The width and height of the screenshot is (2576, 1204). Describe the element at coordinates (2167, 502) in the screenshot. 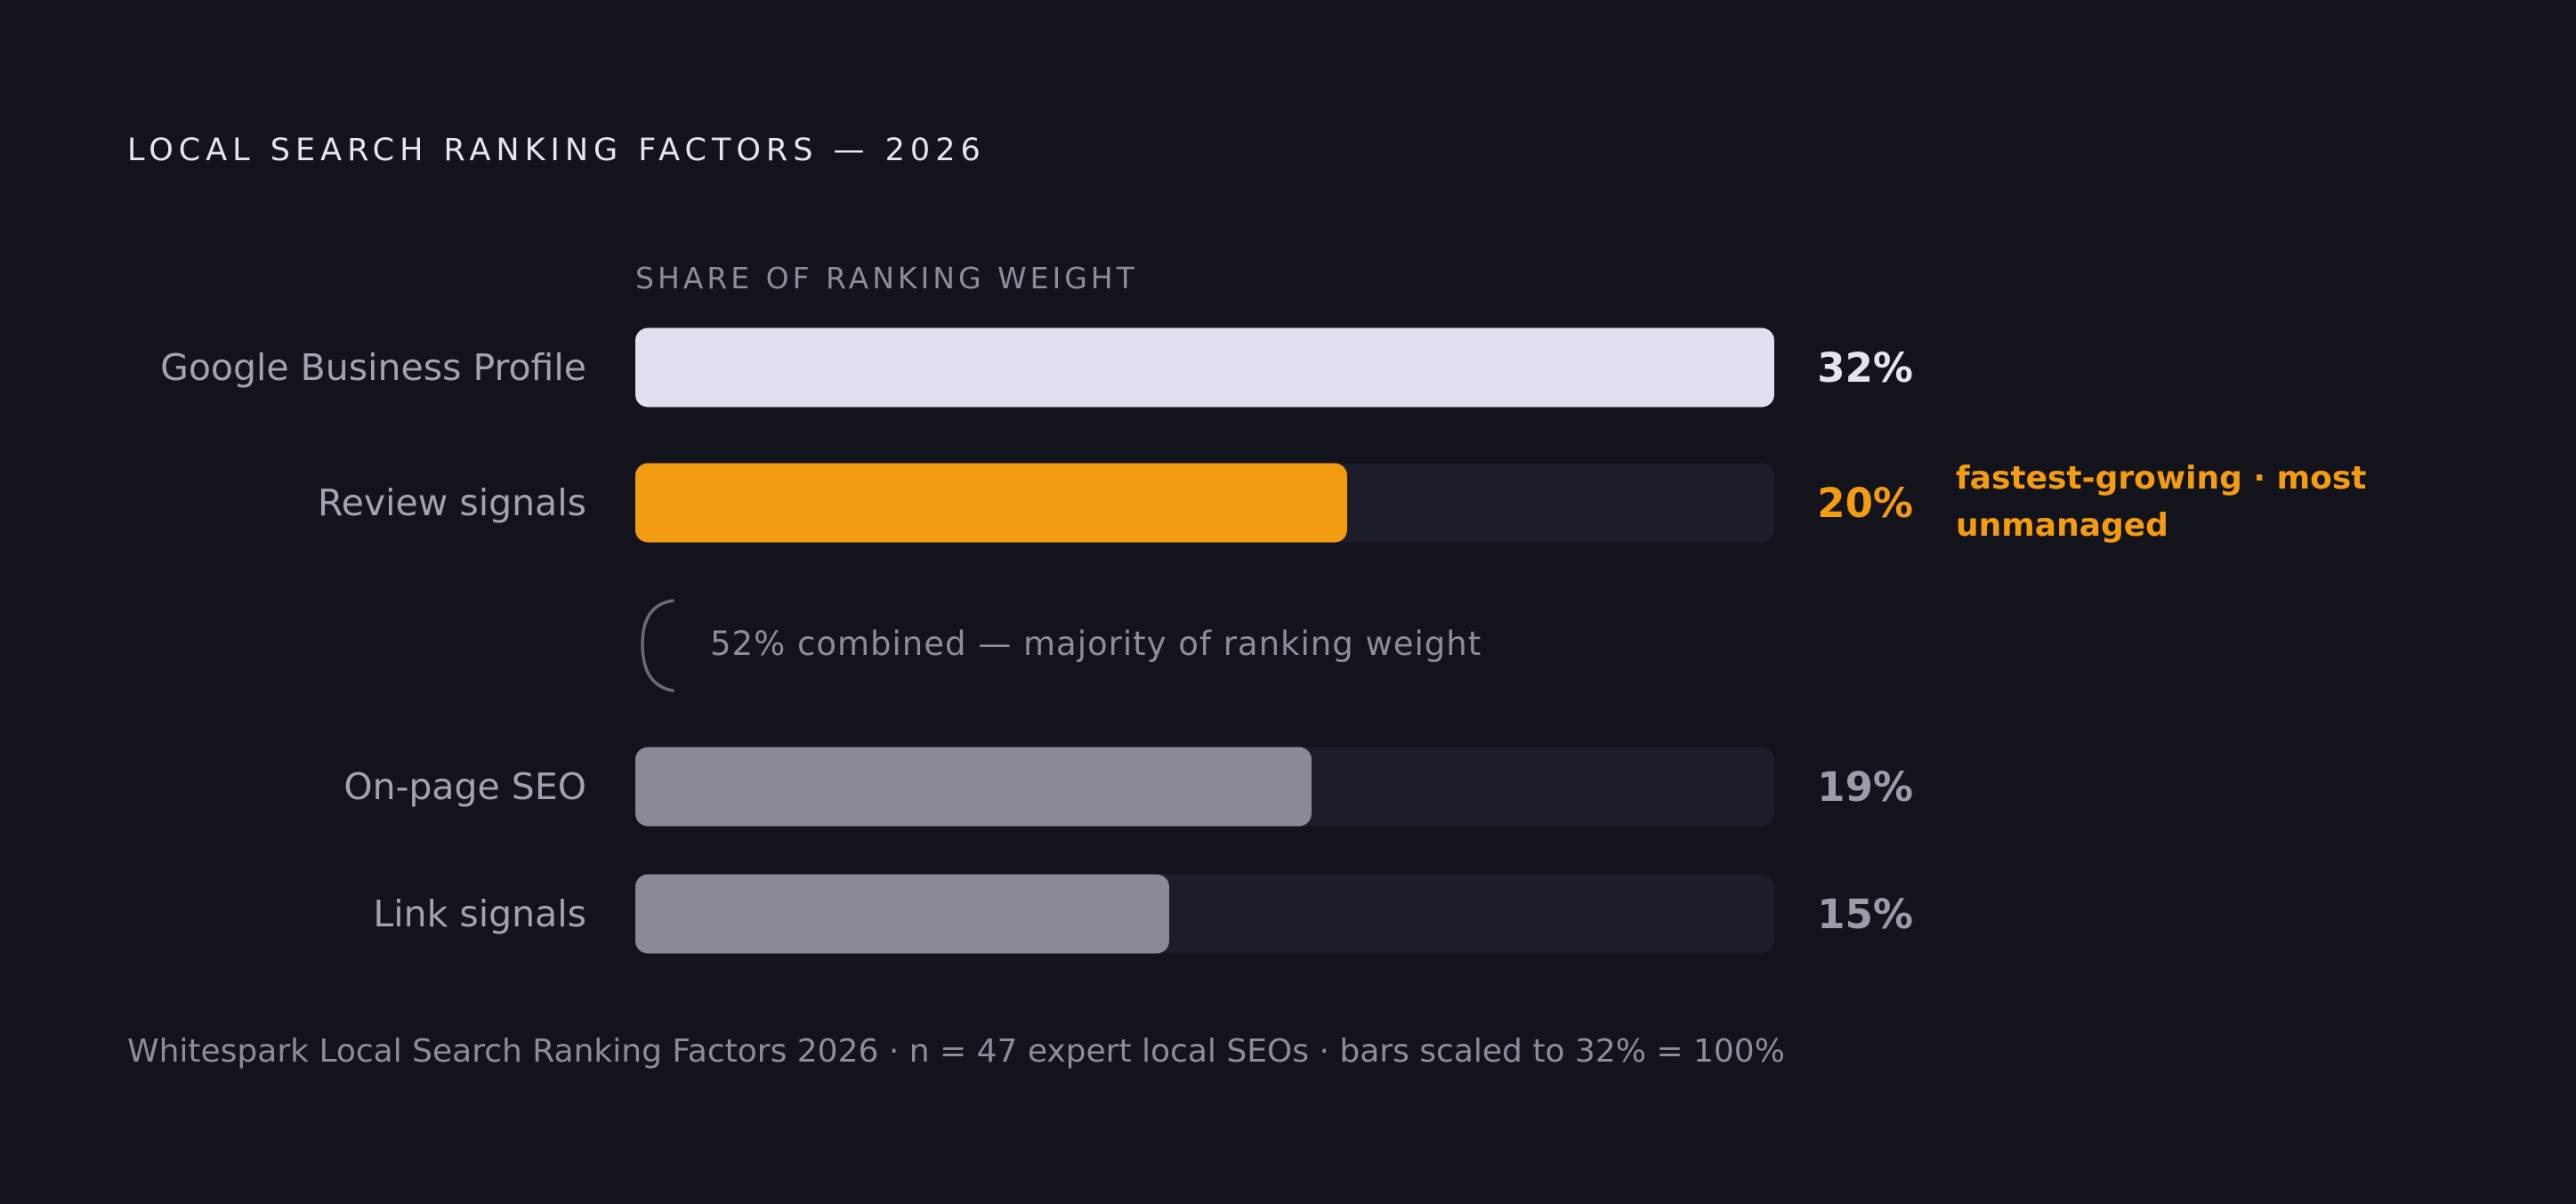

I see `highlight-annotation: fastest-growing · most unmanaged` at that location.